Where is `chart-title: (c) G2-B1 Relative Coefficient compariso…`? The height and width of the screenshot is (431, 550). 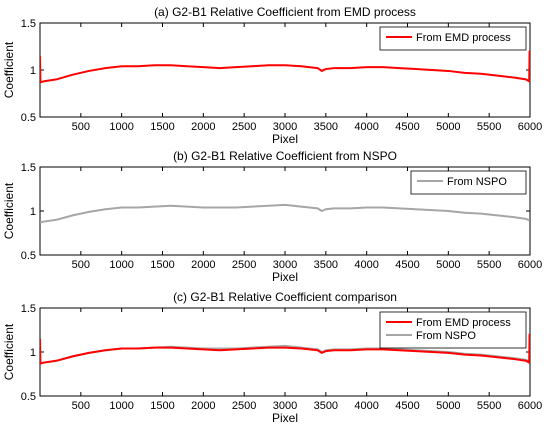 chart-title: (c) G2-B1 Relative Coefficient compariso… is located at coordinates (285, 297).